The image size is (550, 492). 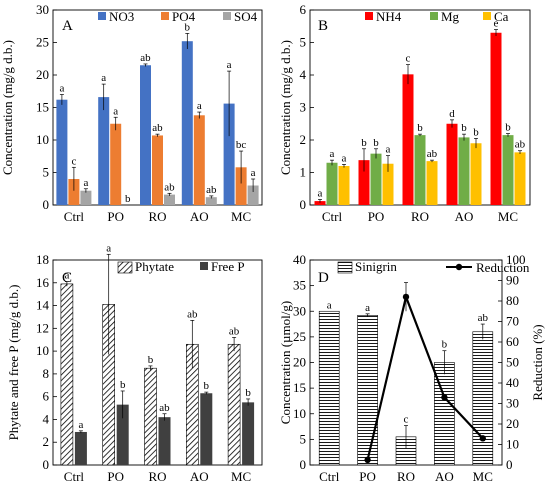 What do you see at coordinates (501, 16) in the screenshot?
I see `legend-label: Ca` at bounding box center [501, 16].